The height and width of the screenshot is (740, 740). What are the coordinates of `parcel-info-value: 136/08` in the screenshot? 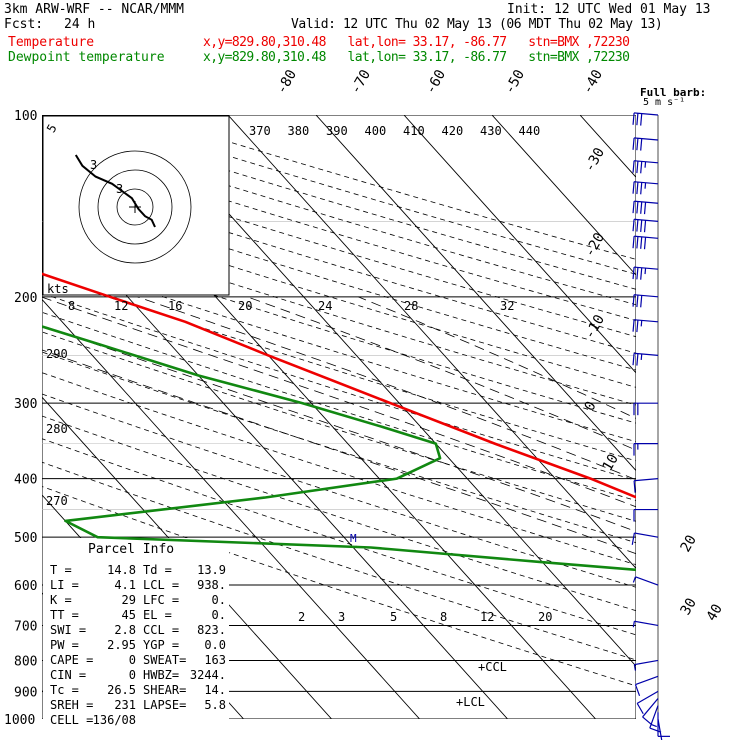 It's located at (114, 720).